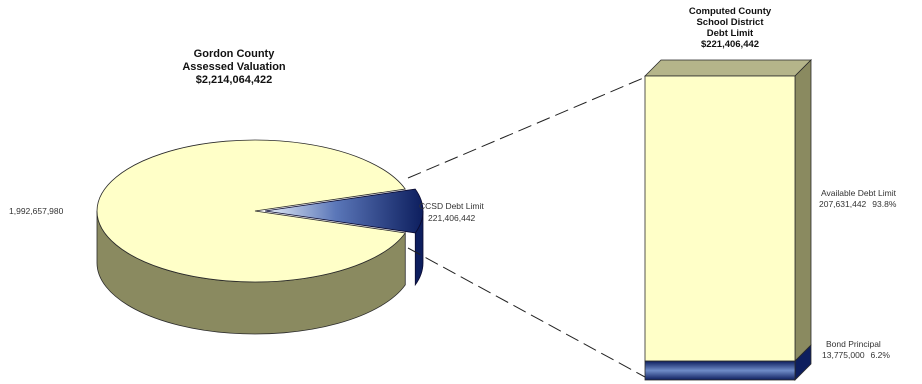  What do you see at coordinates (234, 67) in the screenshot?
I see `pie-title-line-2: Assessed Valuation` at bounding box center [234, 67].